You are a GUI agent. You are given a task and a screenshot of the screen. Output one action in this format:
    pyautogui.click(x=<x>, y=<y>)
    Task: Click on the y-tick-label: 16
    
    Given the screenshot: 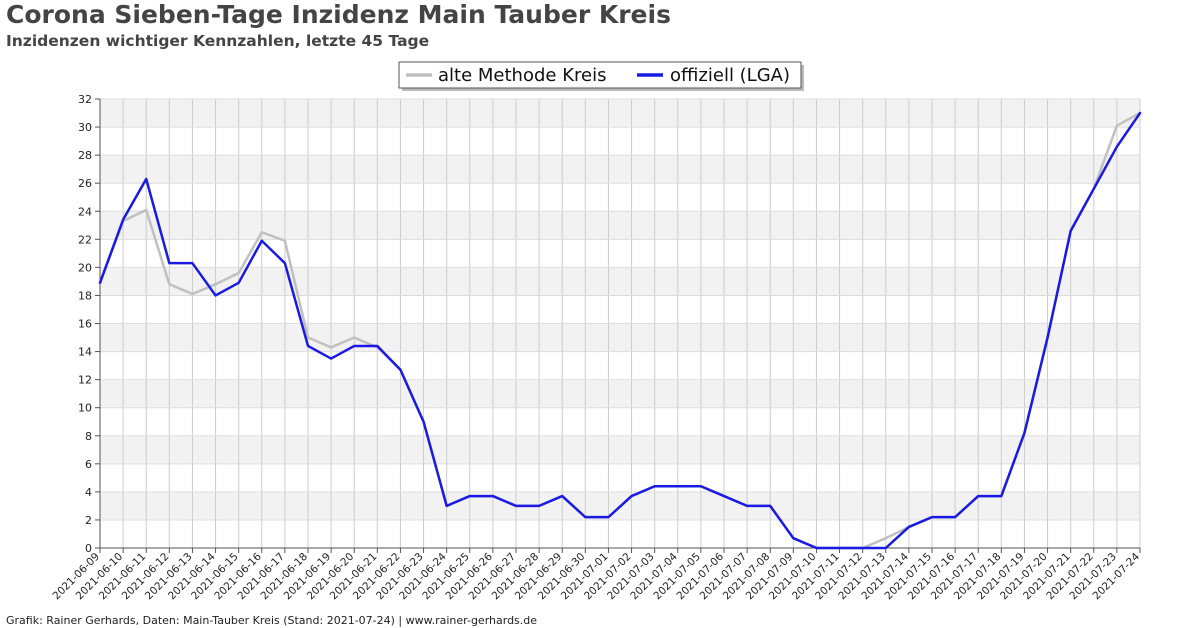 What is the action you would take?
    pyautogui.click(x=85, y=324)
    